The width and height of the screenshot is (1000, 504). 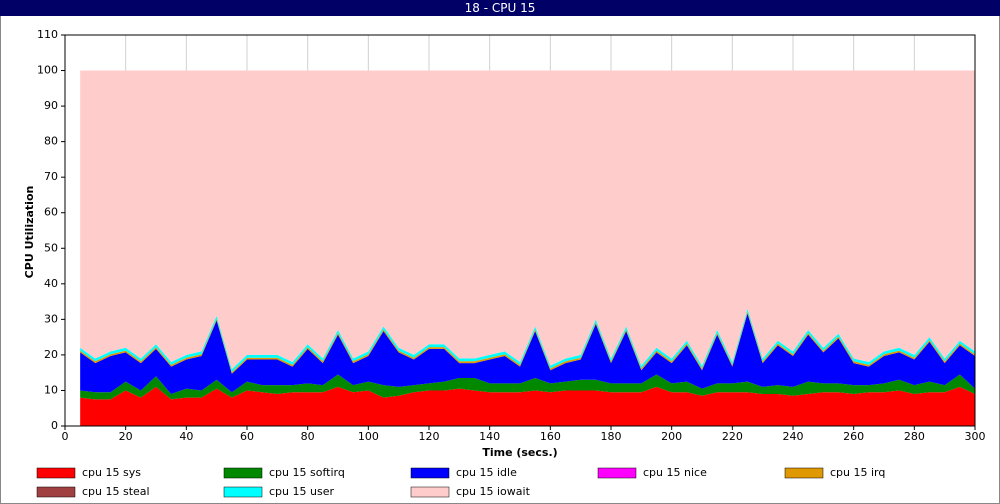 I want to click on x-tick-label: 220, so click(x=732, y=436).